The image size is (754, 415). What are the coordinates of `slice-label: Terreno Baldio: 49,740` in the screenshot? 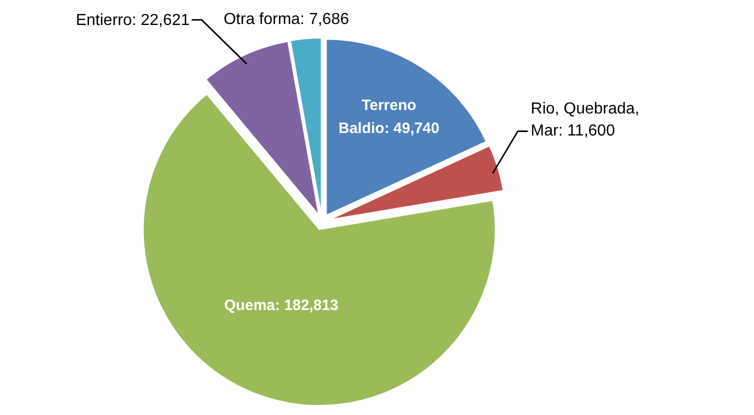 It's located at (389, 116).